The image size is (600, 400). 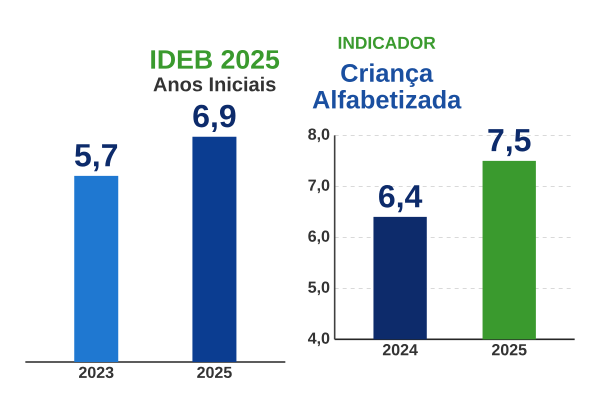 I want to click on data-label: 5,7, so click(x=96, y=158).